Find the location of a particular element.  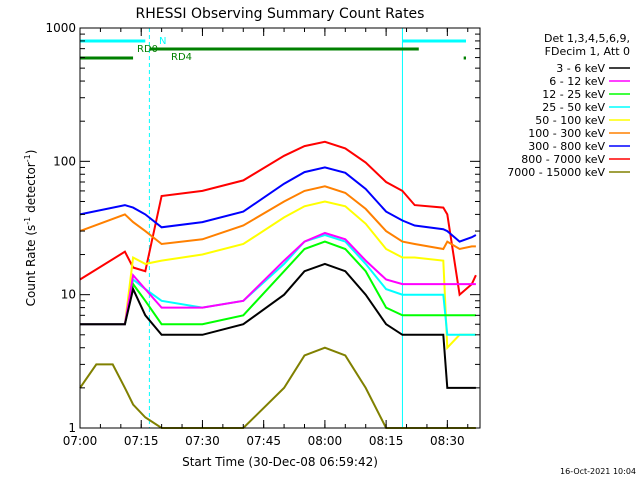

x-tick-label: 07:15 is located at coordinates (141, 441).